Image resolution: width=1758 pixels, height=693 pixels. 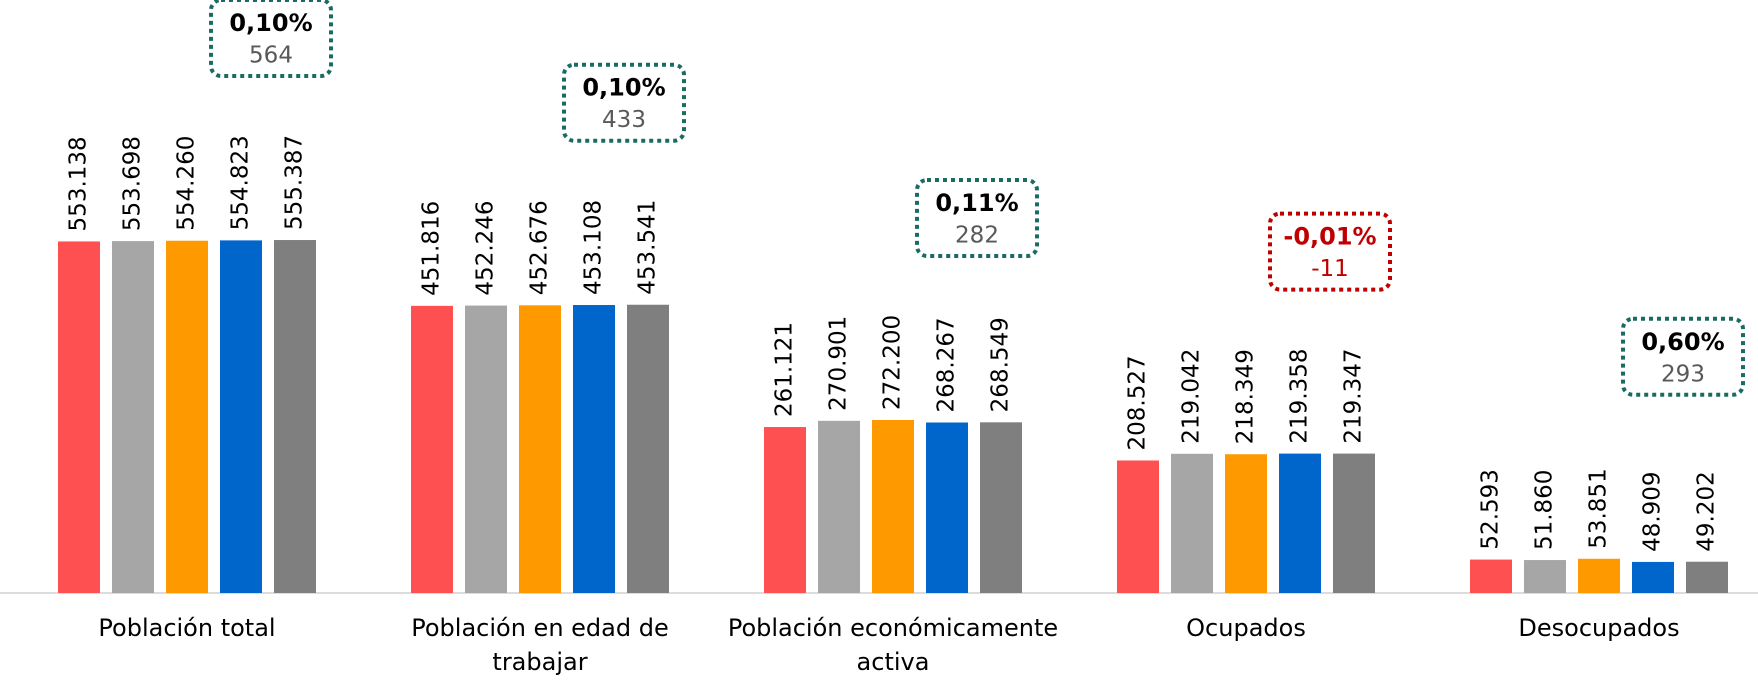 I want to click on annotation-box: 0,10% 433, so click(x=624, y=102).